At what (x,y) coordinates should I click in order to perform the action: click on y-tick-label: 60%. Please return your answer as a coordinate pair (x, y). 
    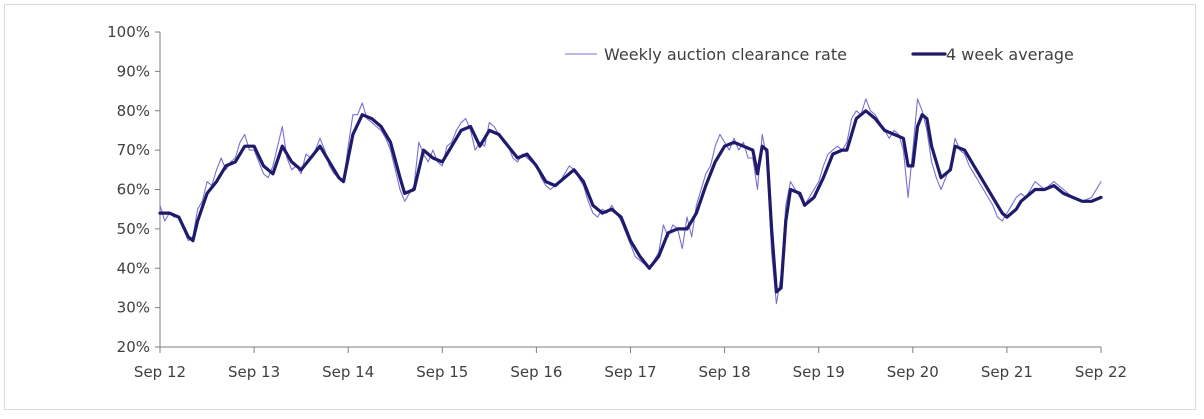
    Looking at the image, I should click on (133, 190).